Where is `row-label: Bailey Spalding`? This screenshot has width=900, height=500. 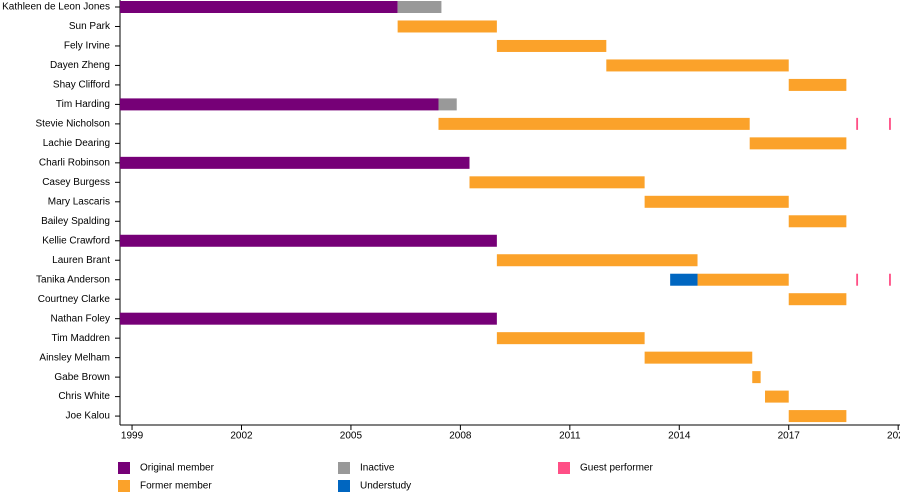 row-label: Bailey Spalding is located at coordinates (75, 221).